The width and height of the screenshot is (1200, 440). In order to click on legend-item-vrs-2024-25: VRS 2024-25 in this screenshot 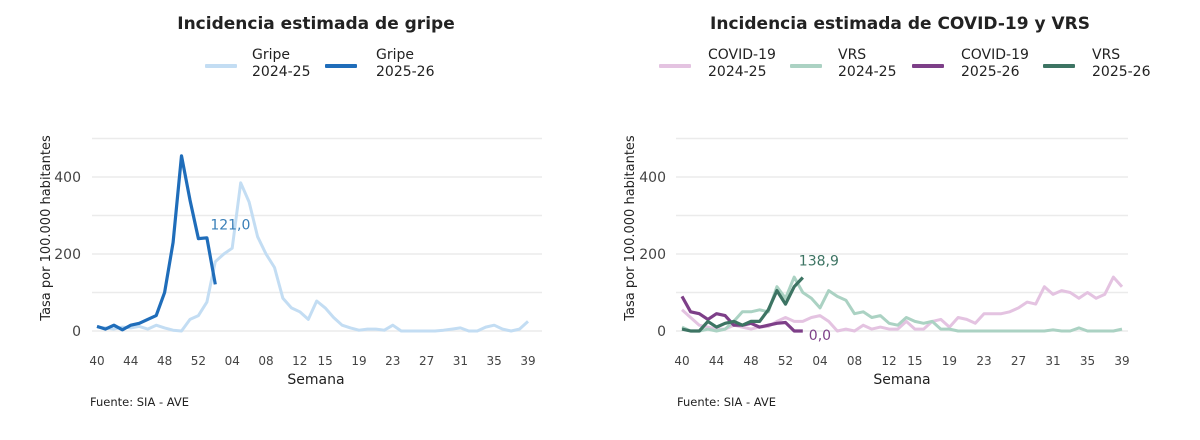, I will do `click(867, 64)`.